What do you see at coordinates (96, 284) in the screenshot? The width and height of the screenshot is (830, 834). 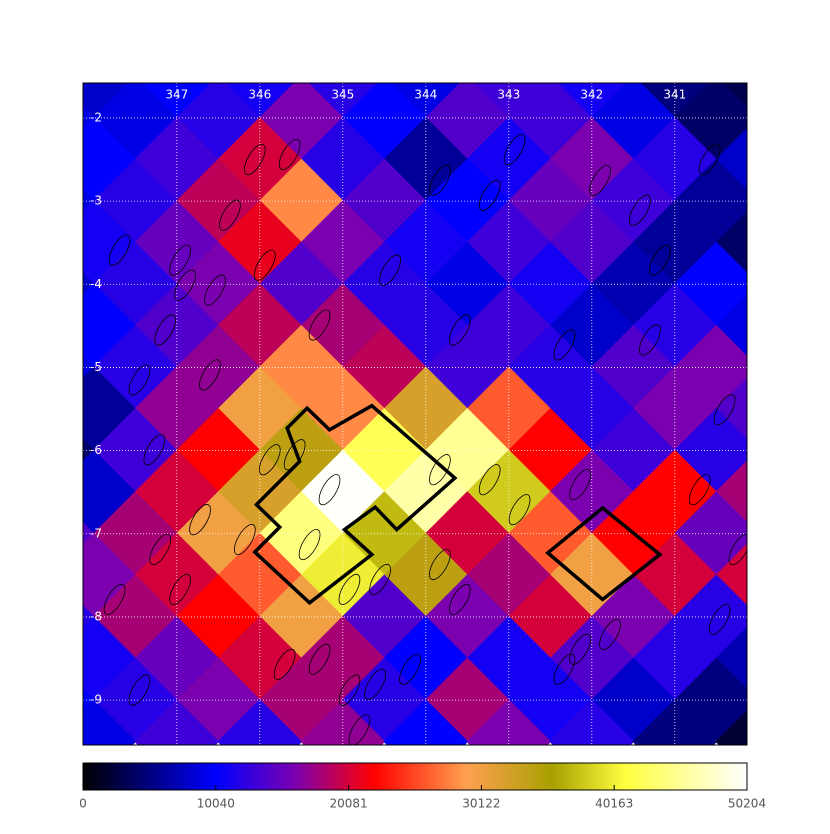 I see `y-tick-label: -4` at bounding box center [96, 284].